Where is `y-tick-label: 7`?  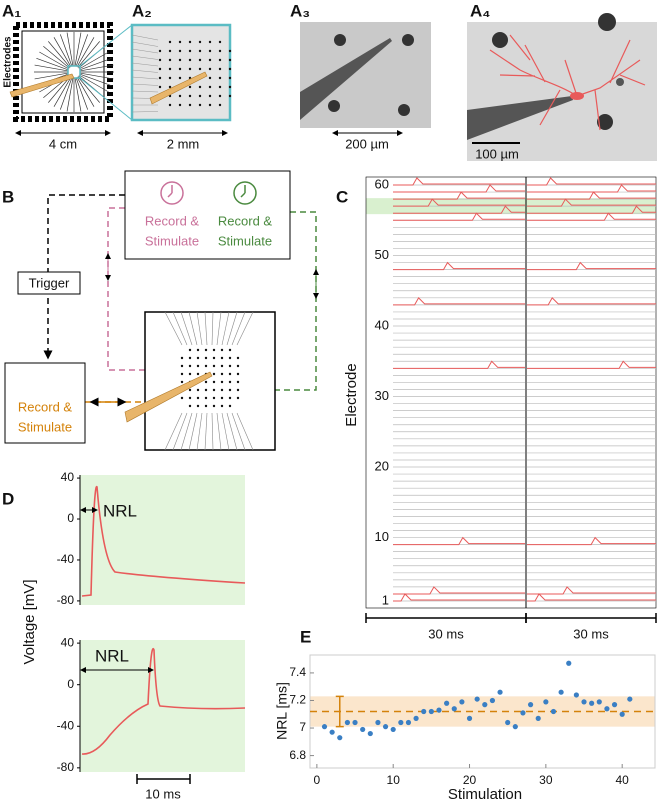
y-tick-label: 7 is located at coordinates (302, 727).